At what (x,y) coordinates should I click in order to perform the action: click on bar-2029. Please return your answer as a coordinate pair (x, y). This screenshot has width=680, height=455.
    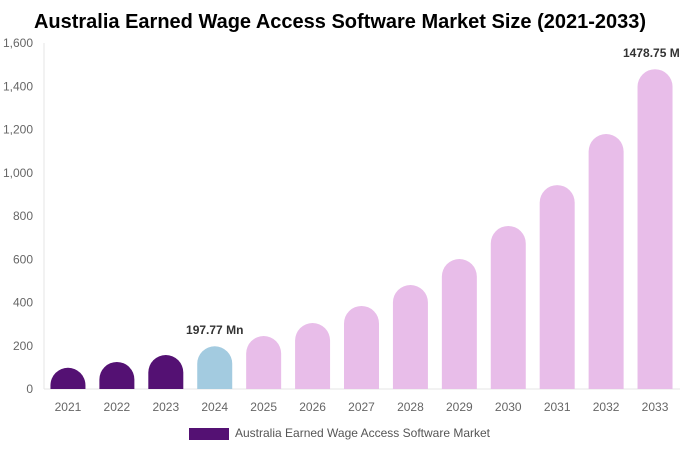
    Looking at the image, I should click on (459, 324).